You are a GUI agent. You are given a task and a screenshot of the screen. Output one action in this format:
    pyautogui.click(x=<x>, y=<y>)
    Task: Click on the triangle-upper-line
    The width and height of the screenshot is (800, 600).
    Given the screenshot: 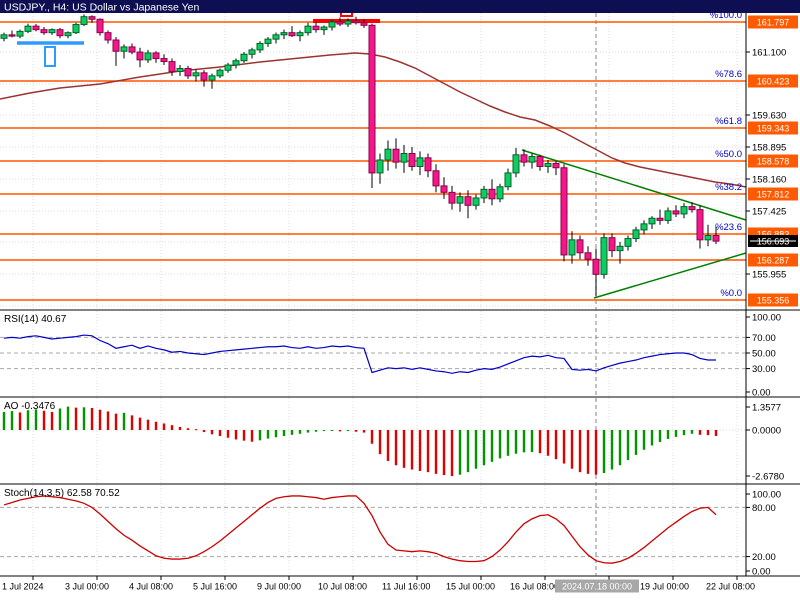 What is the action you would take?
    pyautogui.click(x=634, y=185)
    